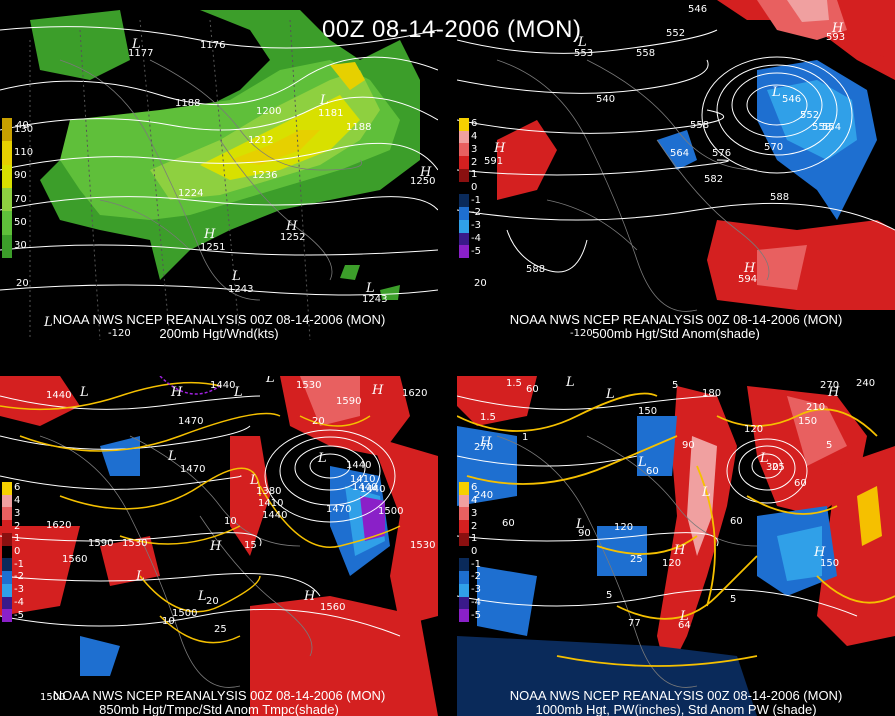 The height and width of the screenshot is (716, 895). I want to click on contour-label: 150, so click(807, 421).